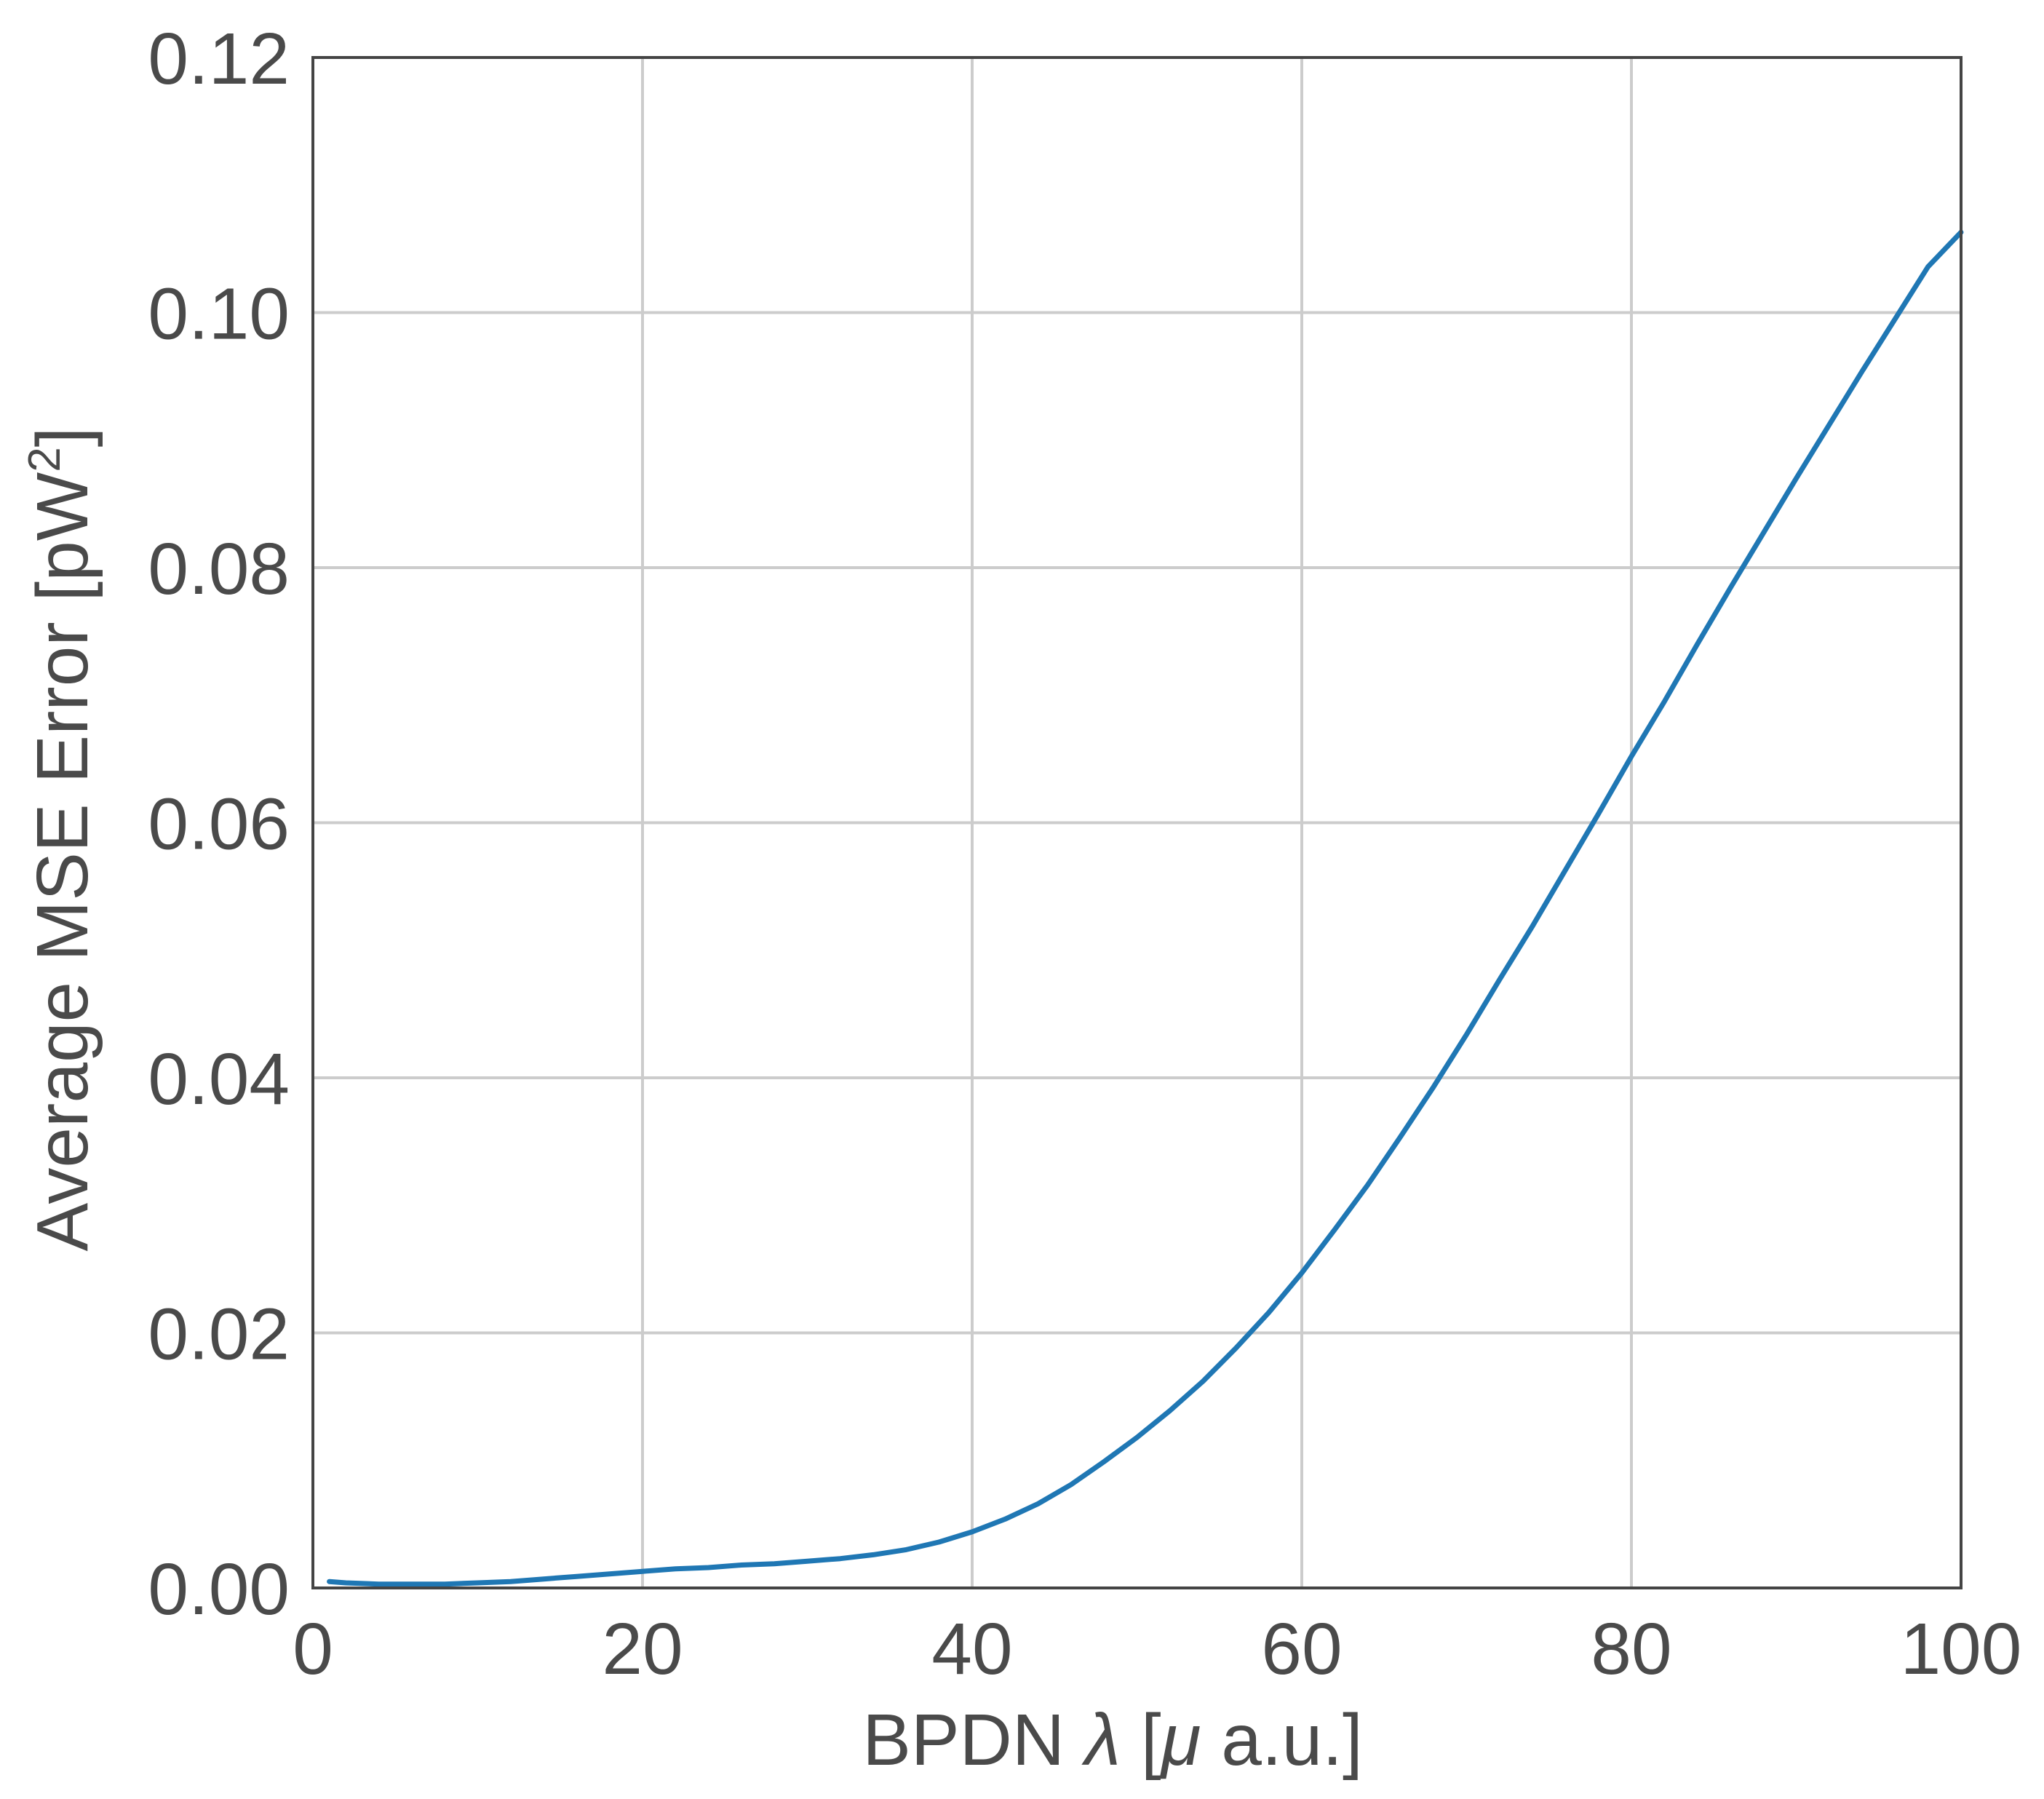 This screenshot has height=1799, width=2044. Describe the element at coordinates (1301, 1649) in the screenshot. I see `x-tick-label: 60` at that location.